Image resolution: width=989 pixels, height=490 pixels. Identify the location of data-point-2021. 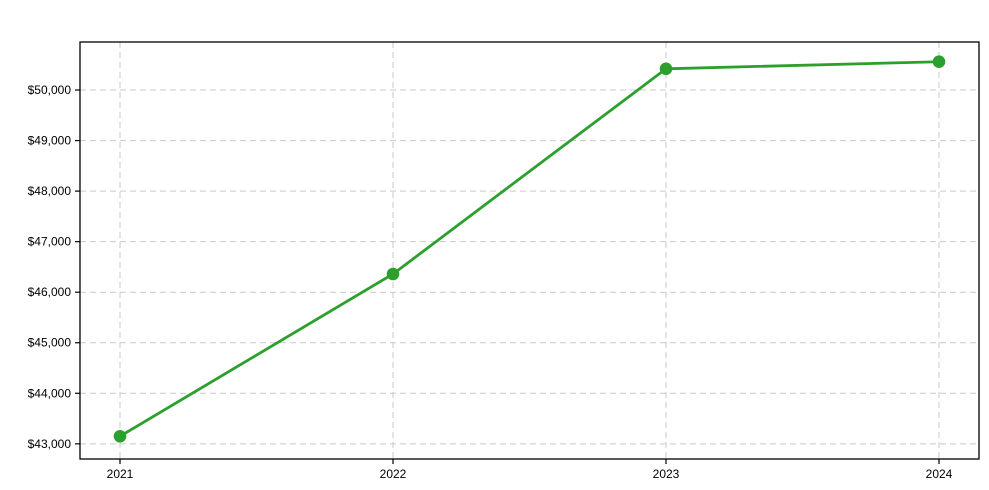
(120, 436).